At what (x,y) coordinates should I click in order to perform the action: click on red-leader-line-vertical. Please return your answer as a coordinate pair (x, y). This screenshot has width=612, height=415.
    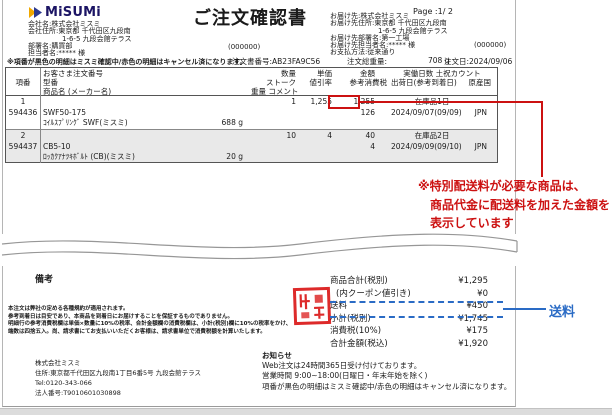
    Looking at the image, I should click on (542, 139).